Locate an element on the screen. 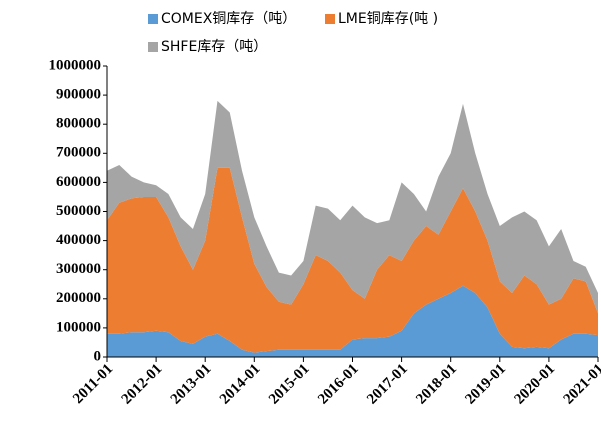 Image resolution: width=601 pixels, height=432 pixels. y-tick-label: 600000 is located at coordinates (78, 182).